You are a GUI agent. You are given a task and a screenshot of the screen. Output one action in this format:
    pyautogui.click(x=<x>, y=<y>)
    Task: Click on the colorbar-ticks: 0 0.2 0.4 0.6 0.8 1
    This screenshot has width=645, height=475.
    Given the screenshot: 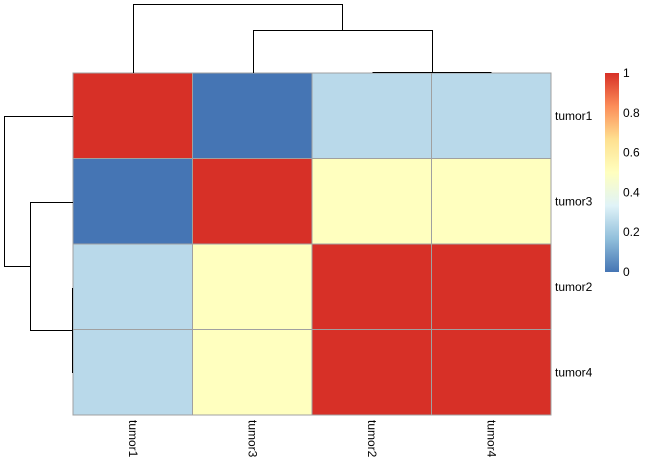 What is the action you would take?
    pyautogui.click(x=631, y=172)
    